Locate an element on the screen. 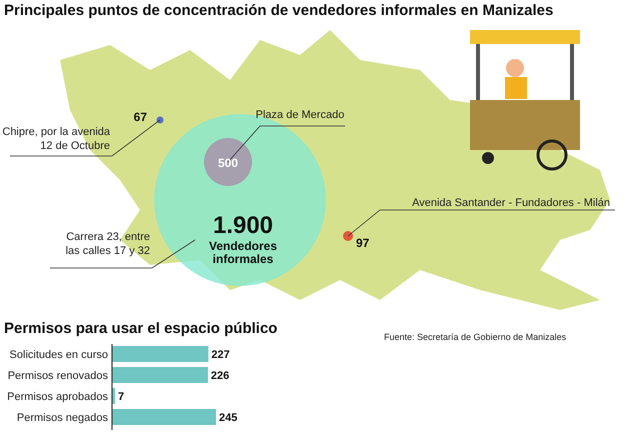 This screenshot has width=640, height=433. data-label: 500 is located at coordinates (228, 163).